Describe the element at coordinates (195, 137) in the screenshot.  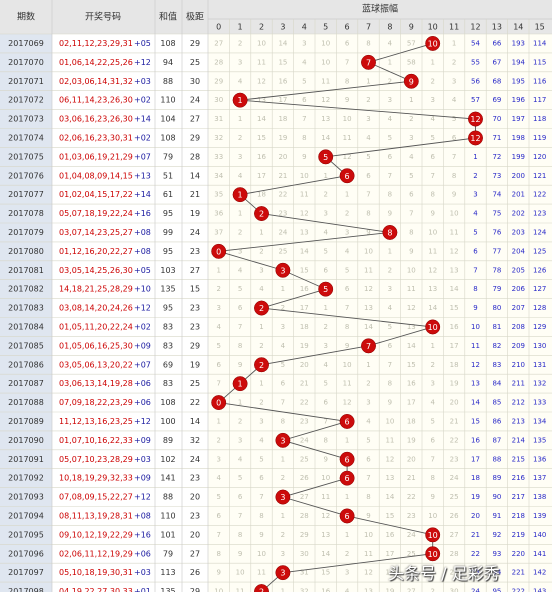
I see `row-span: 29` at that location.